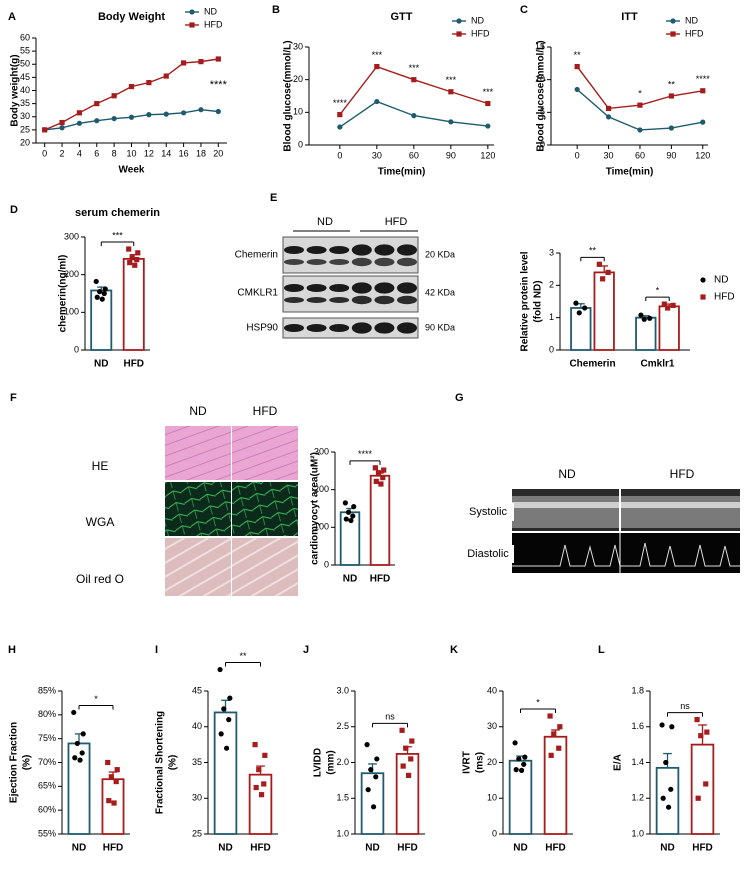 The image size is (750, 881). Describe the element at coordinates (47, 738) in the screenshot. I see `y-tick-label: 75%` at that location.